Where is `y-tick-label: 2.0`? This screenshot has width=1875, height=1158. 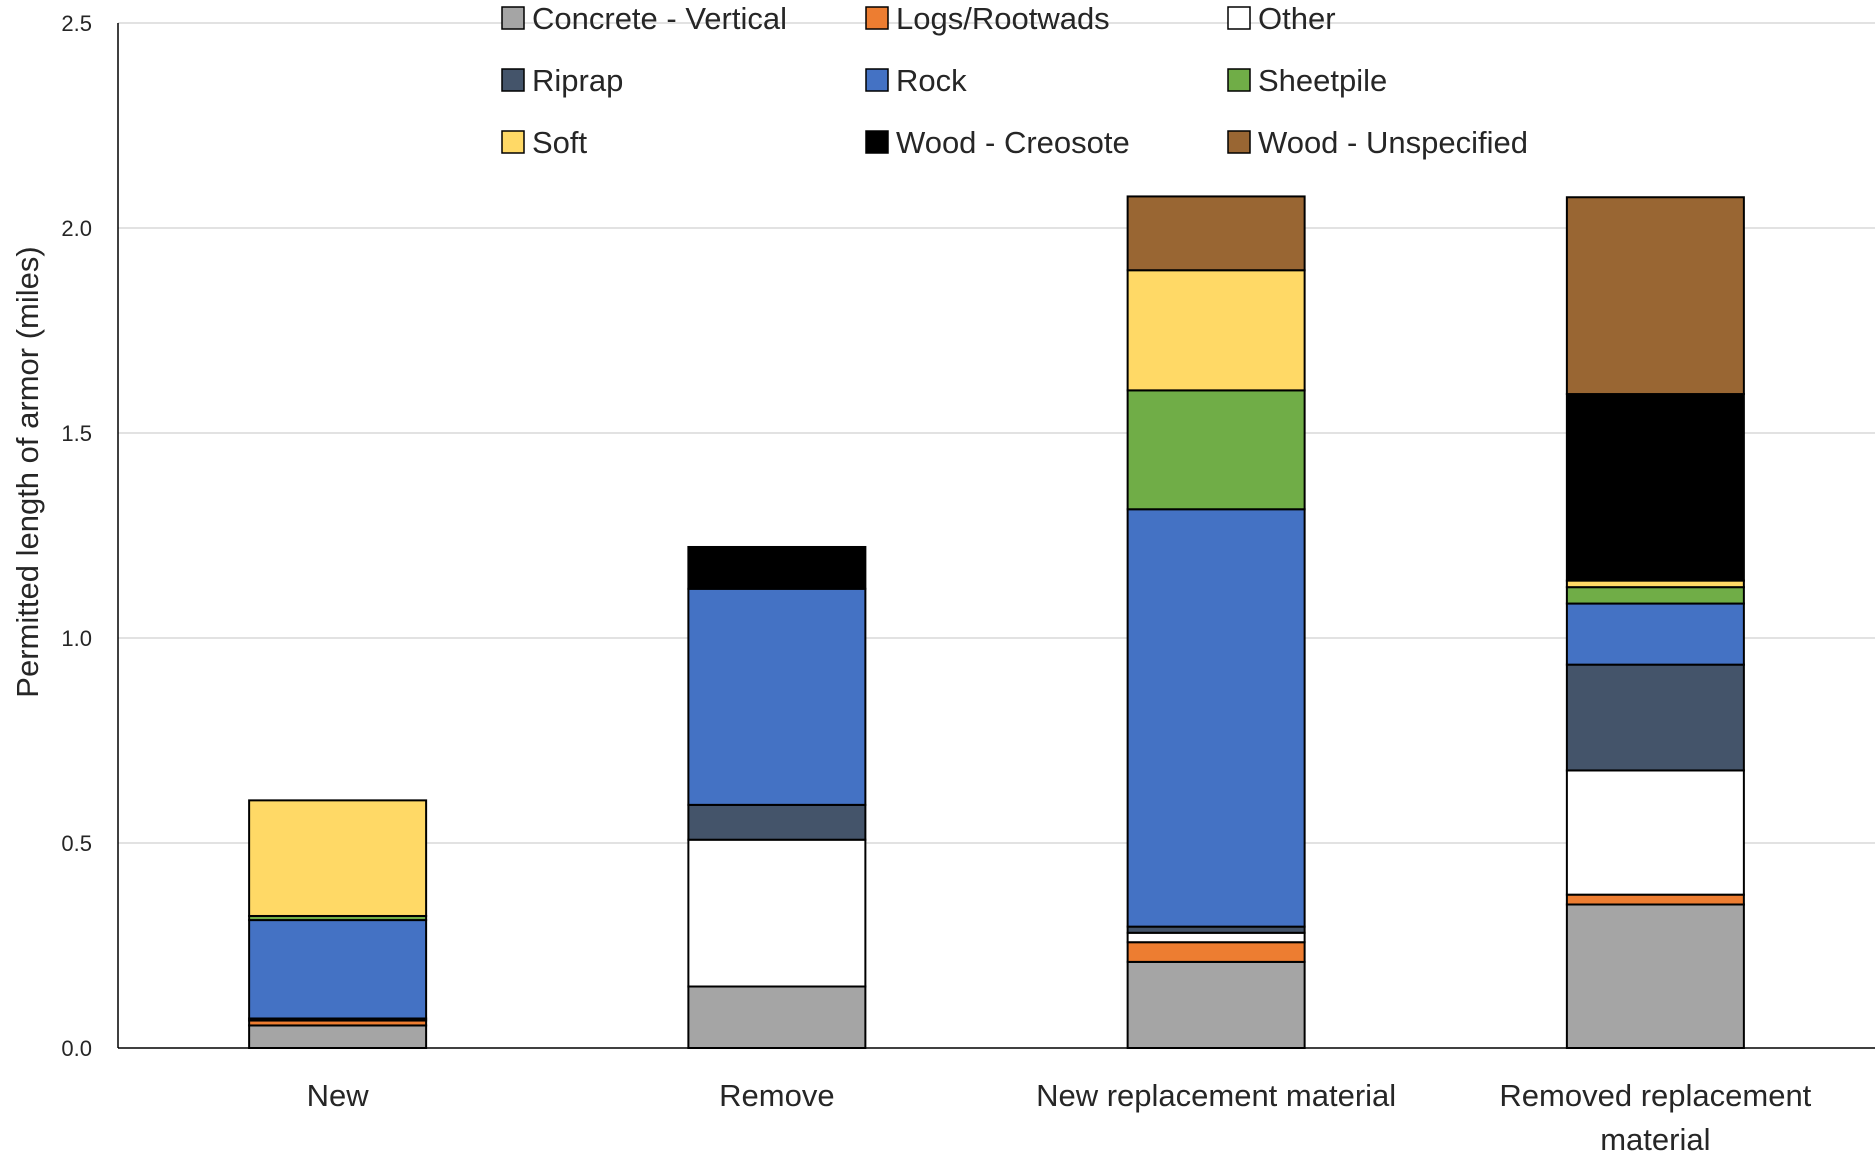
y-tick-label: 2.0 is located at coordinates (76, 228).